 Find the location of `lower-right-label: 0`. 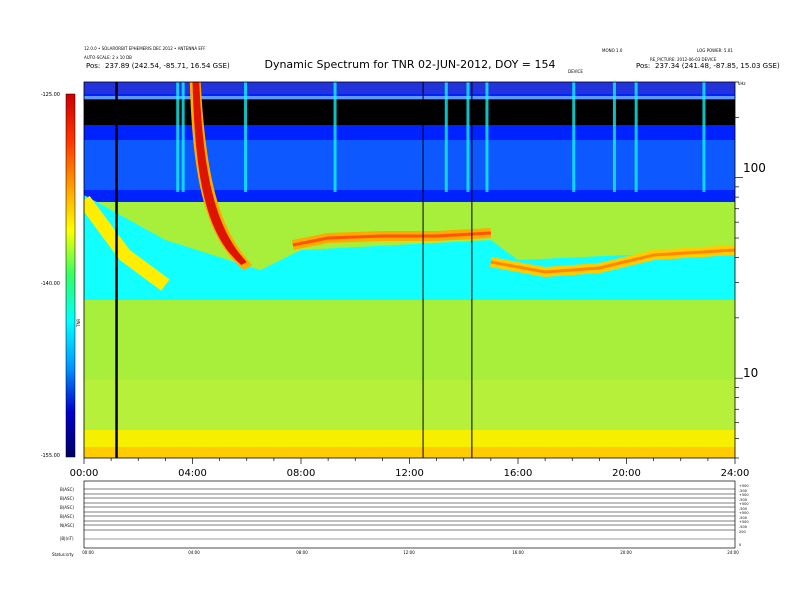

lower-right-label: 0 is located at coordinates (740, 545).